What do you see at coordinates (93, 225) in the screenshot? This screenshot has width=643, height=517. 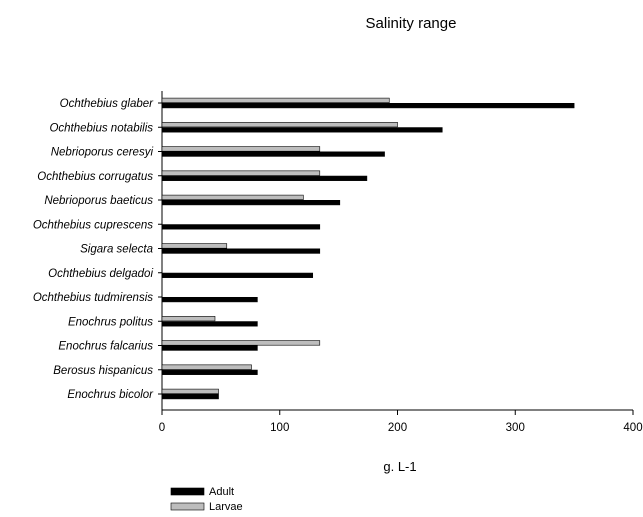 I see `category-label: Ochthebius cuprescens` at bounding box center [93, 225].